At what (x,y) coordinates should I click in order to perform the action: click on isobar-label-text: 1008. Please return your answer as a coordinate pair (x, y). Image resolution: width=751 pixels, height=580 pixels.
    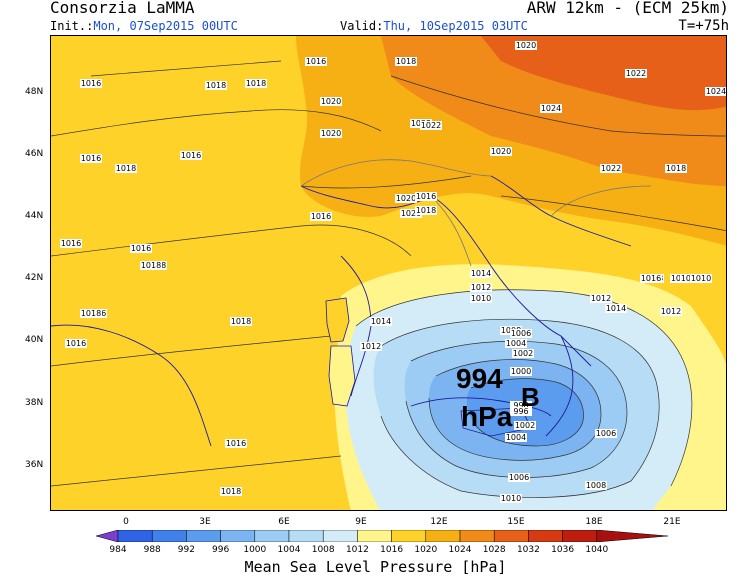
    Looking at the image, I should click on (596, 485).